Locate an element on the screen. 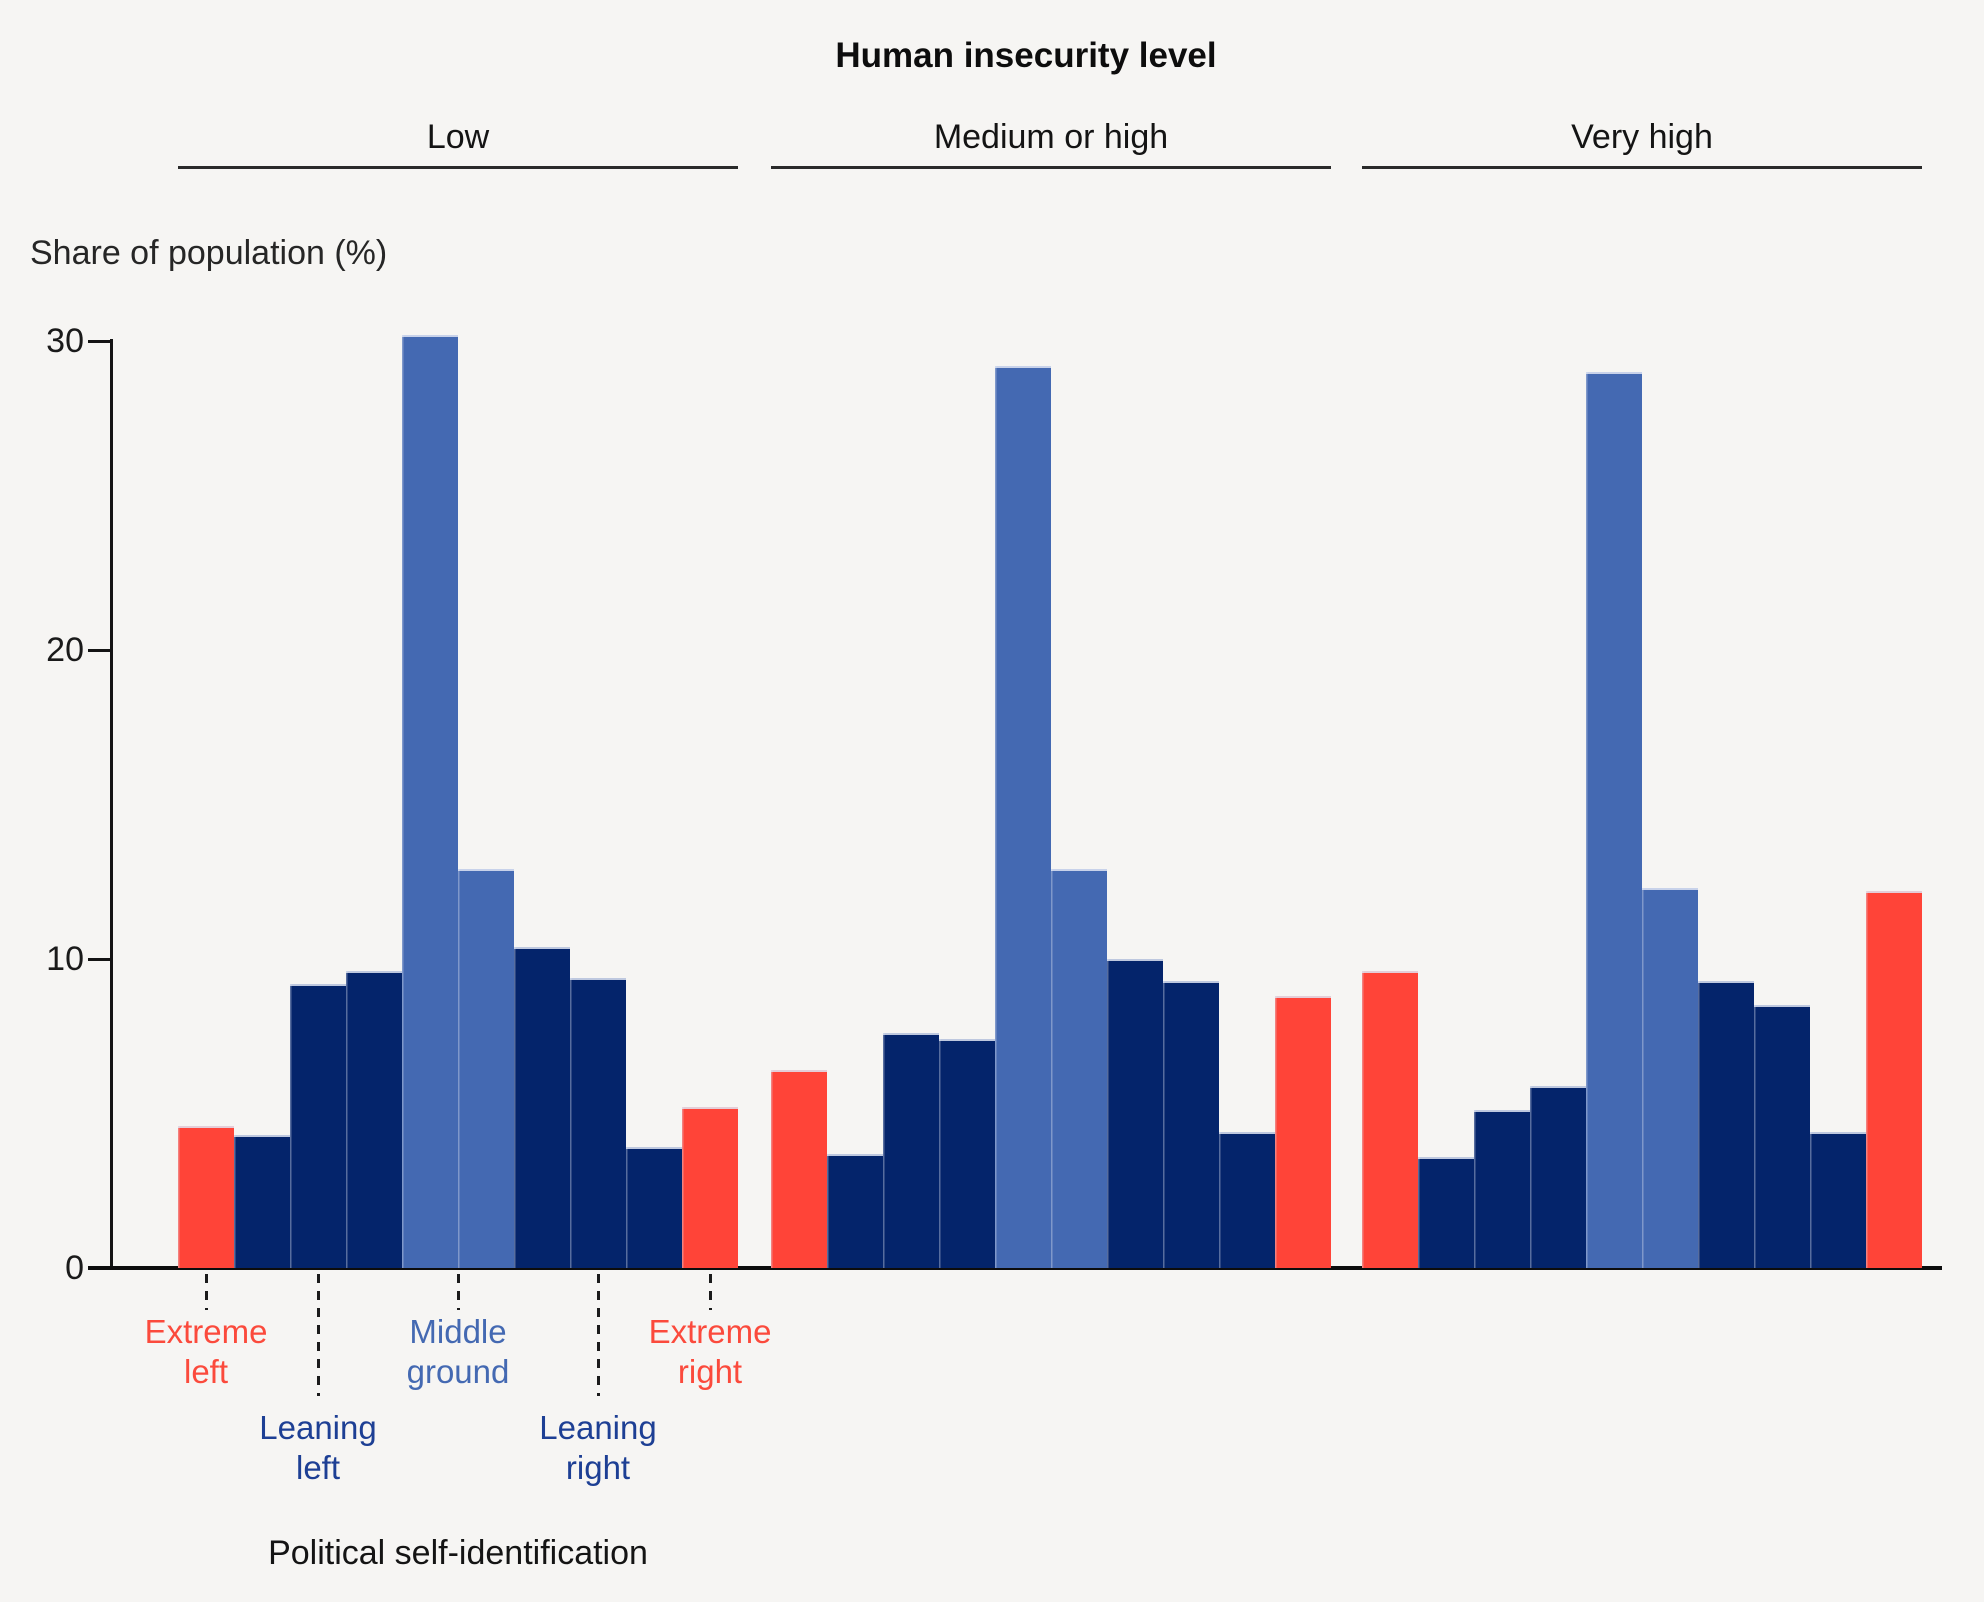 The width and height of the screenshot is (1984, 1602). x-axis-title: Political self-identification is located at coordinates (458, 1553).